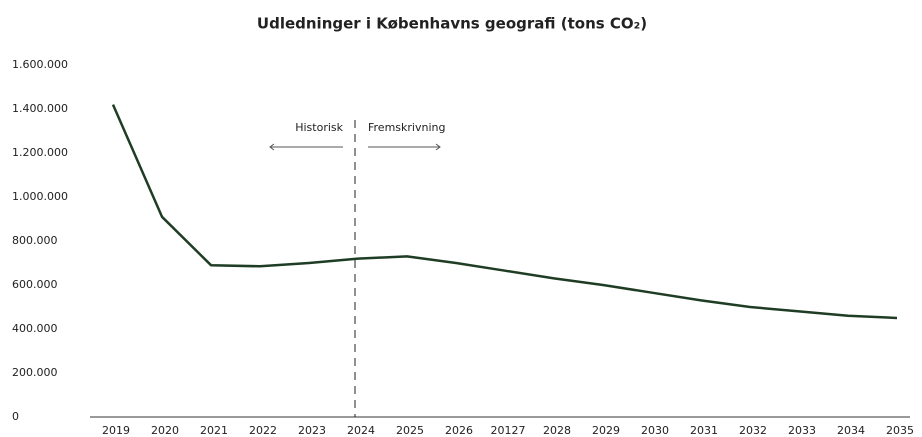 This screenshot has width=922, height=437. Describe the element at coordinates (312, 430) in the screenshot. I see `x-tick-label: 2023` at that location.